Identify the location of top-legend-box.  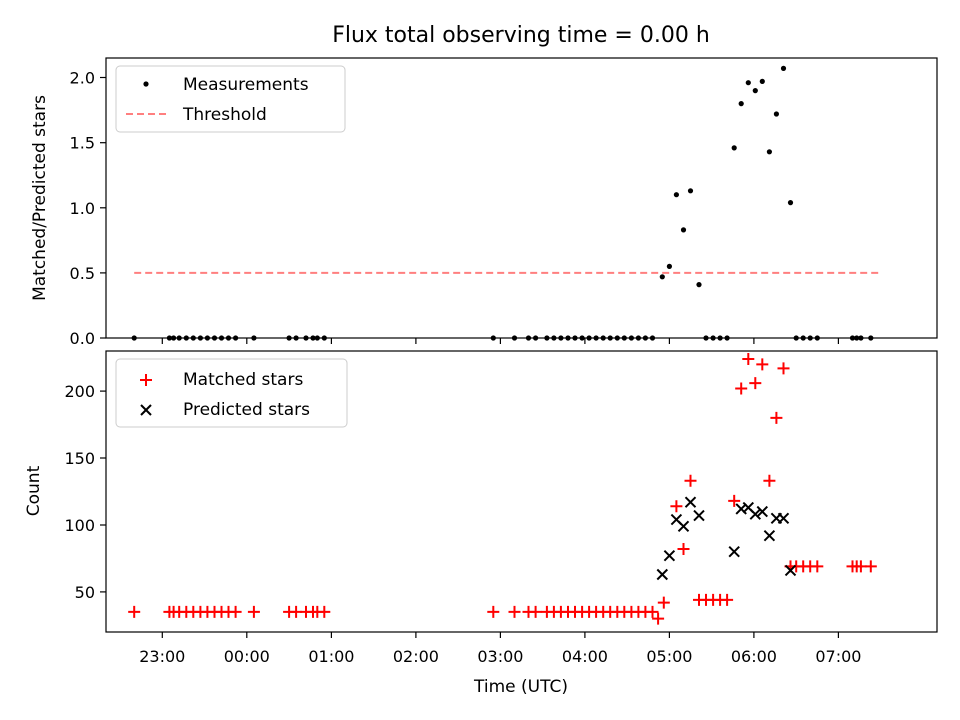
(230, 99).